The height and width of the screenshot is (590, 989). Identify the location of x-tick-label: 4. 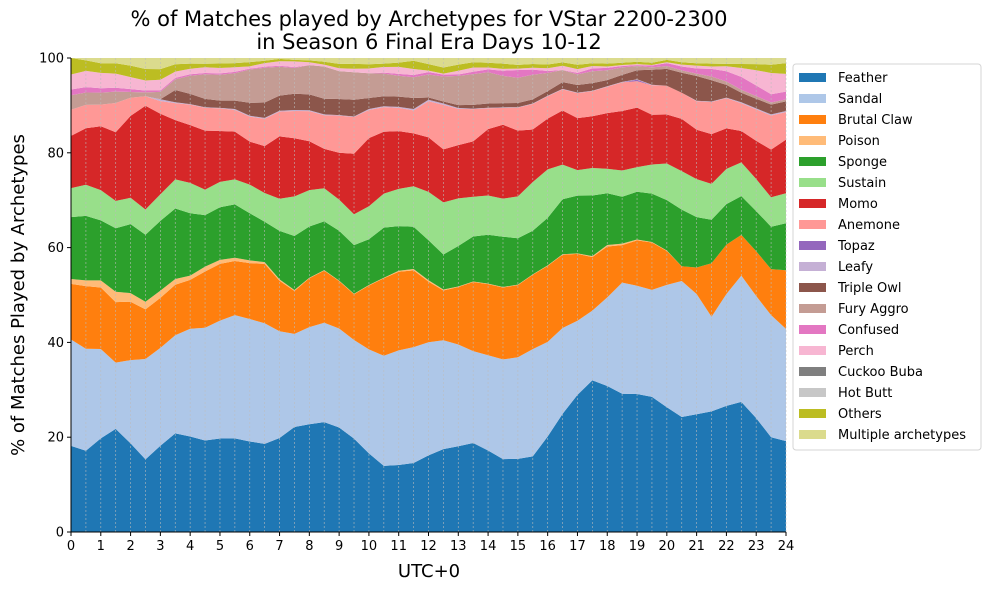
(190, 546).